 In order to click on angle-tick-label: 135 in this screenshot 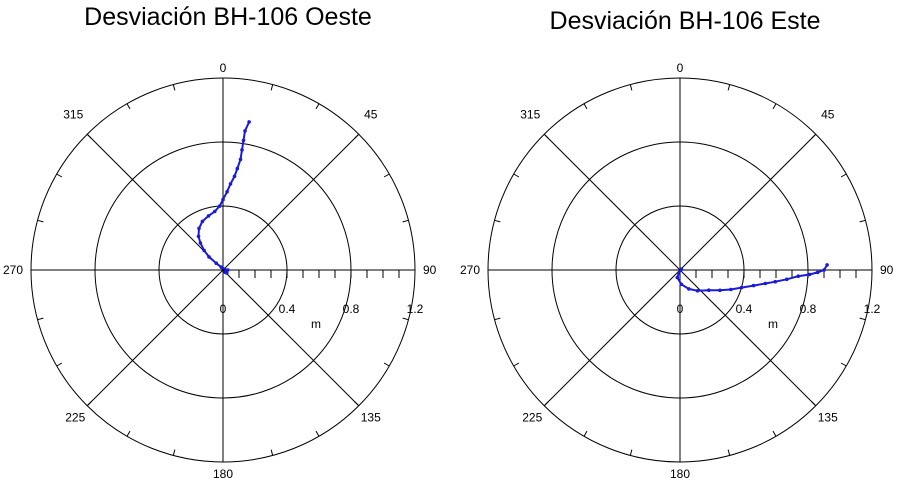, I will do `click(371, 418)`.